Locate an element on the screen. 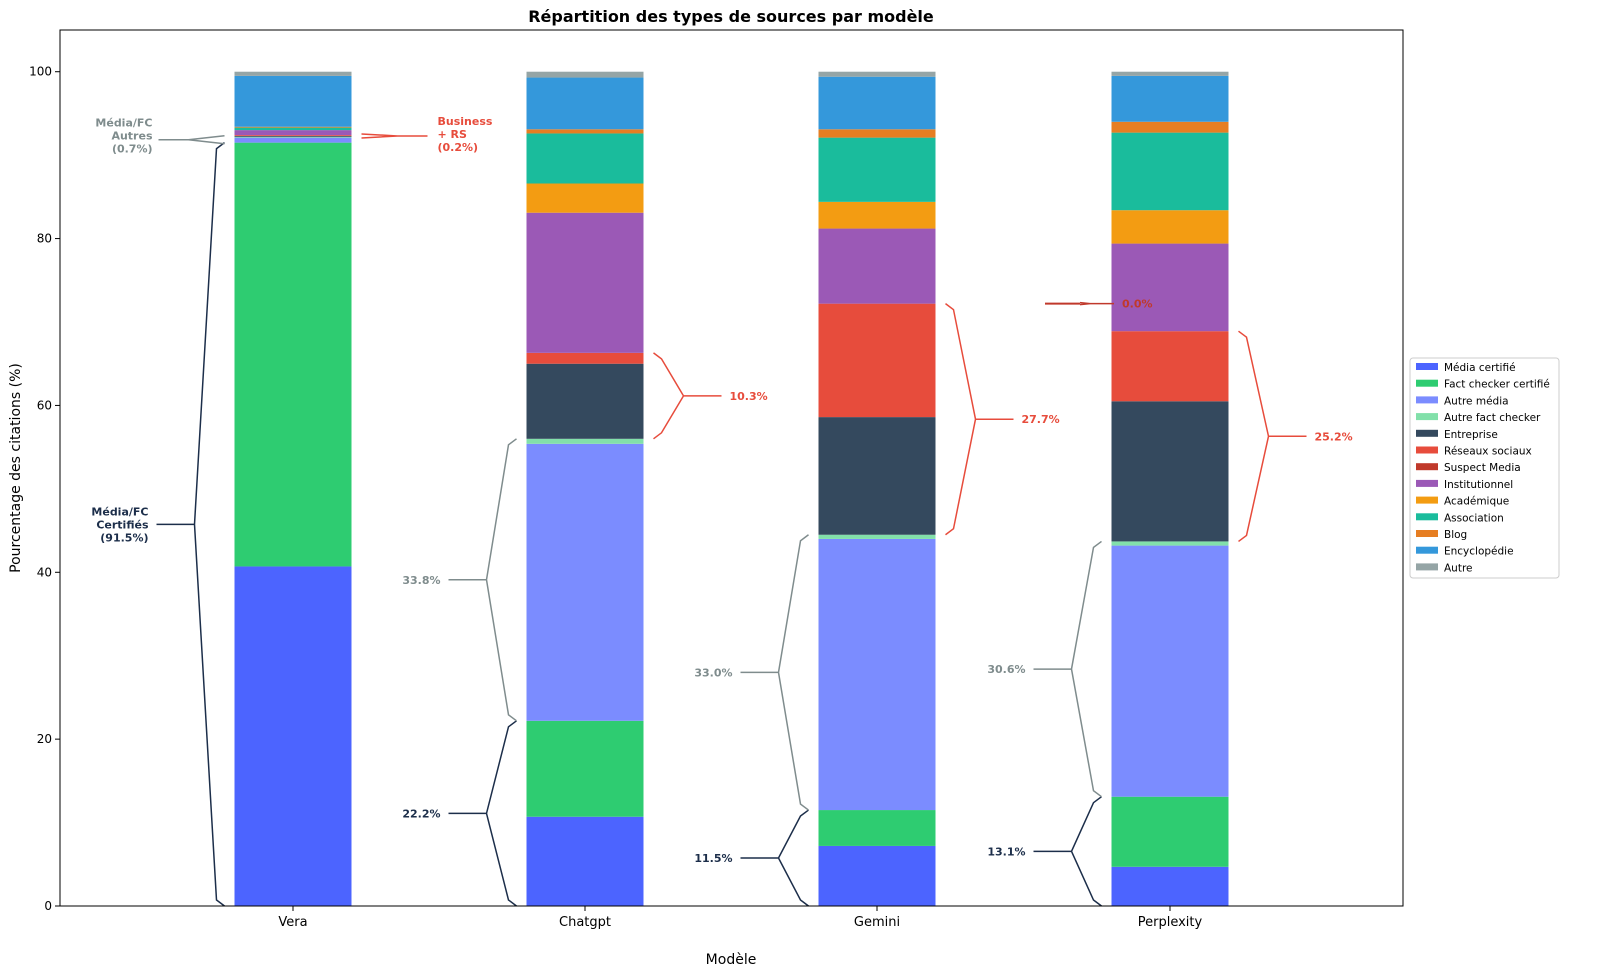 The width and height of the screenshot is (1600, 979). y-tick-label: 20 is located at coordinates (44, 739).